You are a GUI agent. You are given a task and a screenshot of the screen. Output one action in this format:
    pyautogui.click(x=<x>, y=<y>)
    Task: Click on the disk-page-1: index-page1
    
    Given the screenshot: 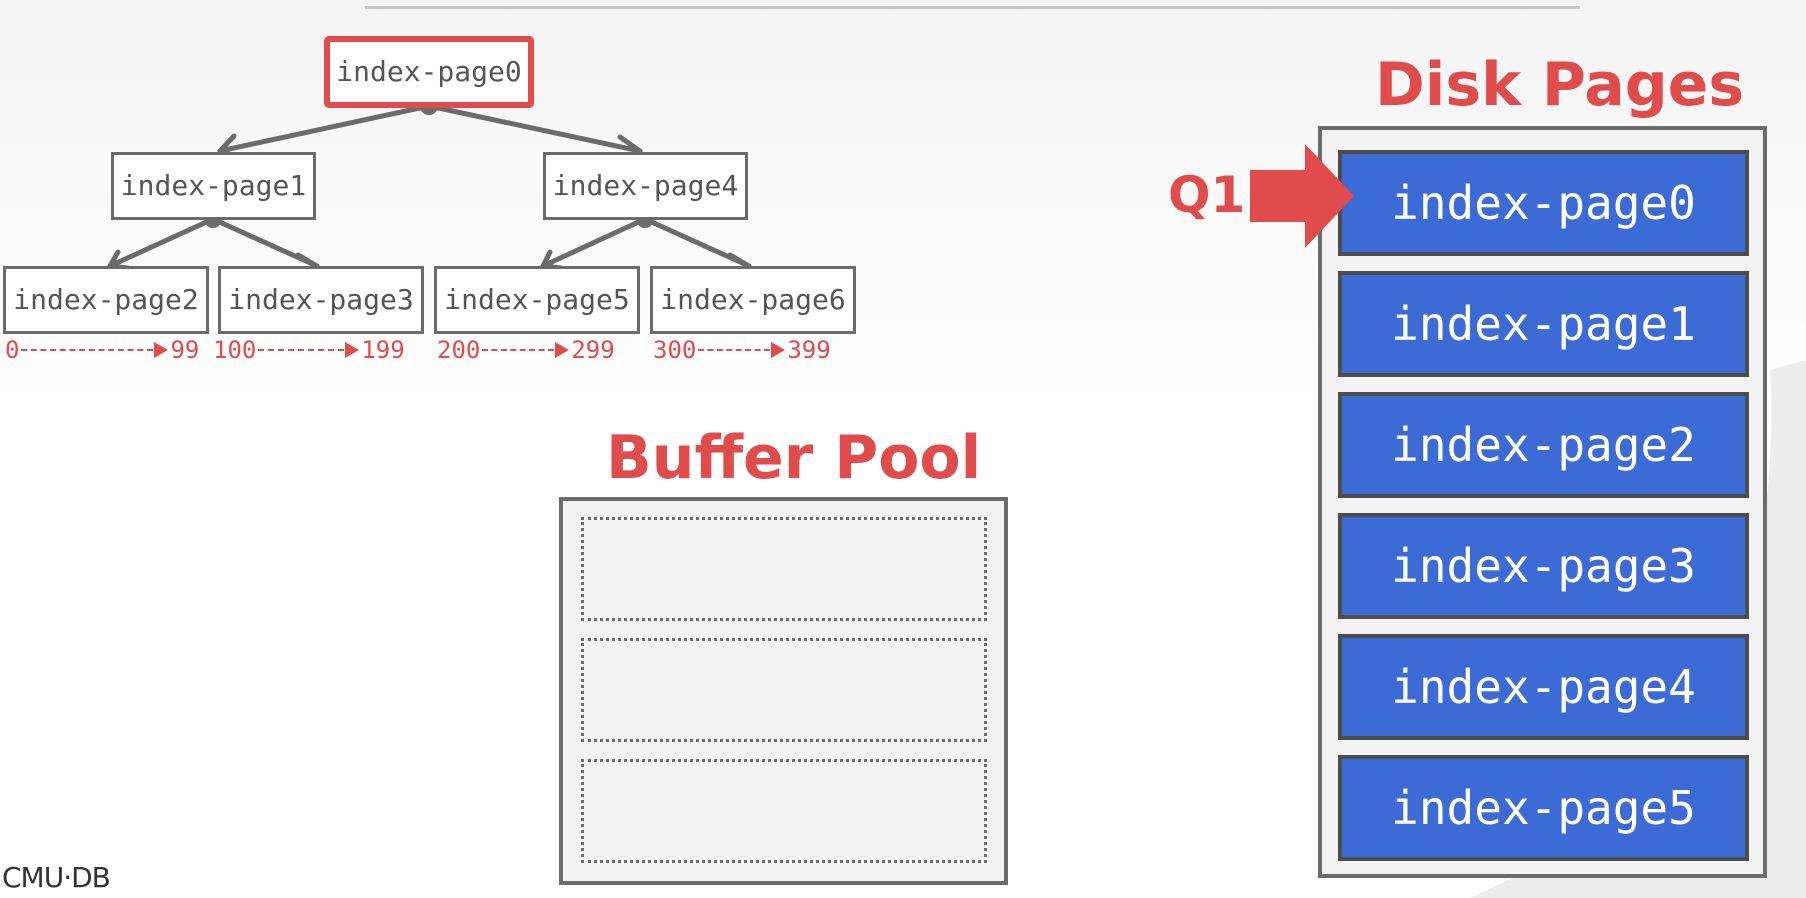 What is the action you would take?
    pyautogui.click(x=1543, y=324)
    